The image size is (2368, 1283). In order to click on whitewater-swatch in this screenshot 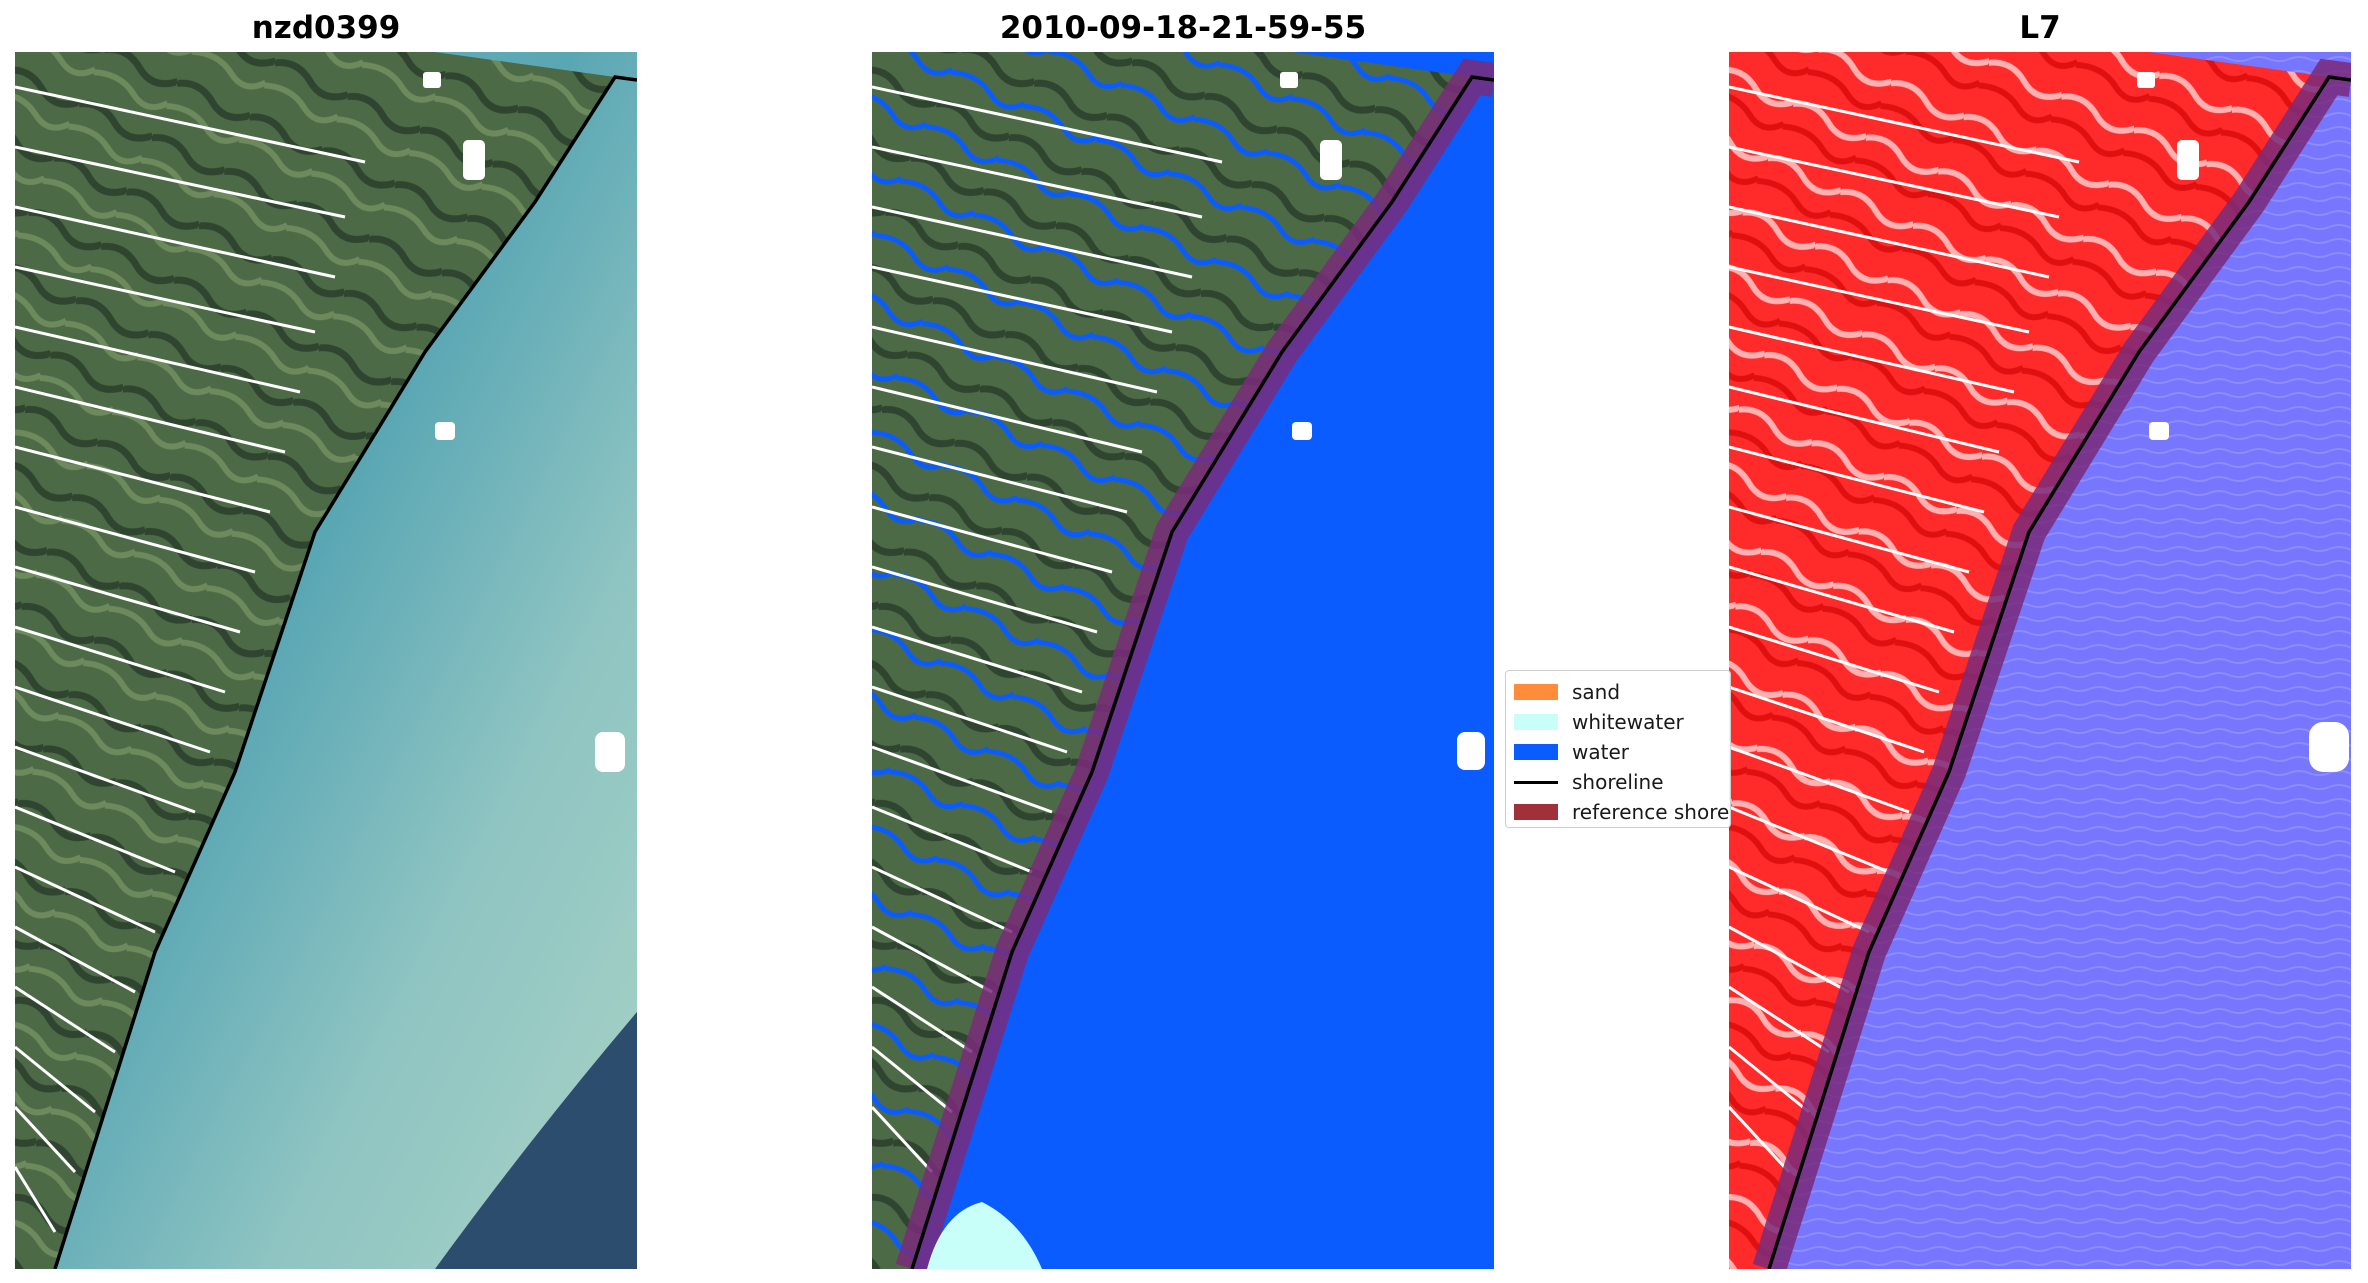, I will do `click(1536, 722)`.